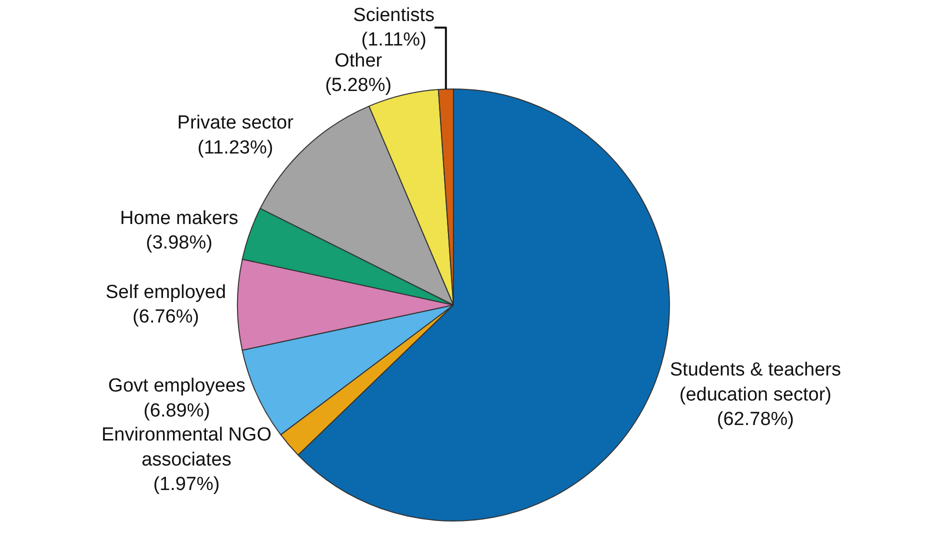  What do you see at coordinates (358, 85) in the screenshot?
I see `data-label: (5.28%)` at bounding box center [358, 85].